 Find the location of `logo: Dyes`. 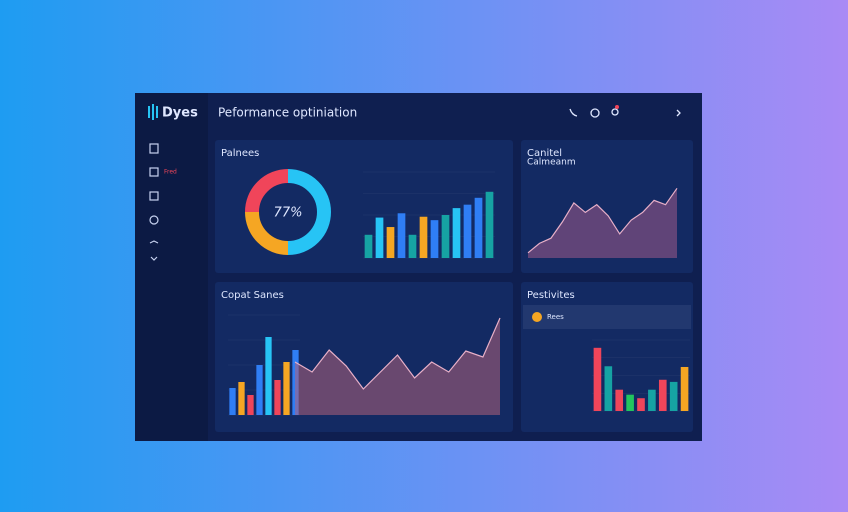

logo: Dyes is located at coordinates (180, 113).